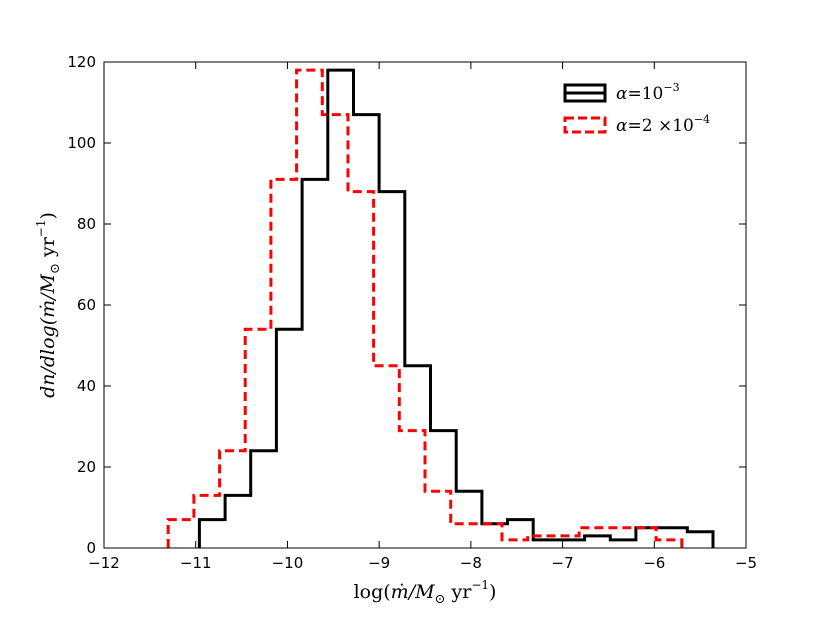 This screenshot has height=623, width=830. What do you see at coordinates (196, 563) in the screenshot?
I see `x-tick-label: −11` at bounding box center [196, 563].